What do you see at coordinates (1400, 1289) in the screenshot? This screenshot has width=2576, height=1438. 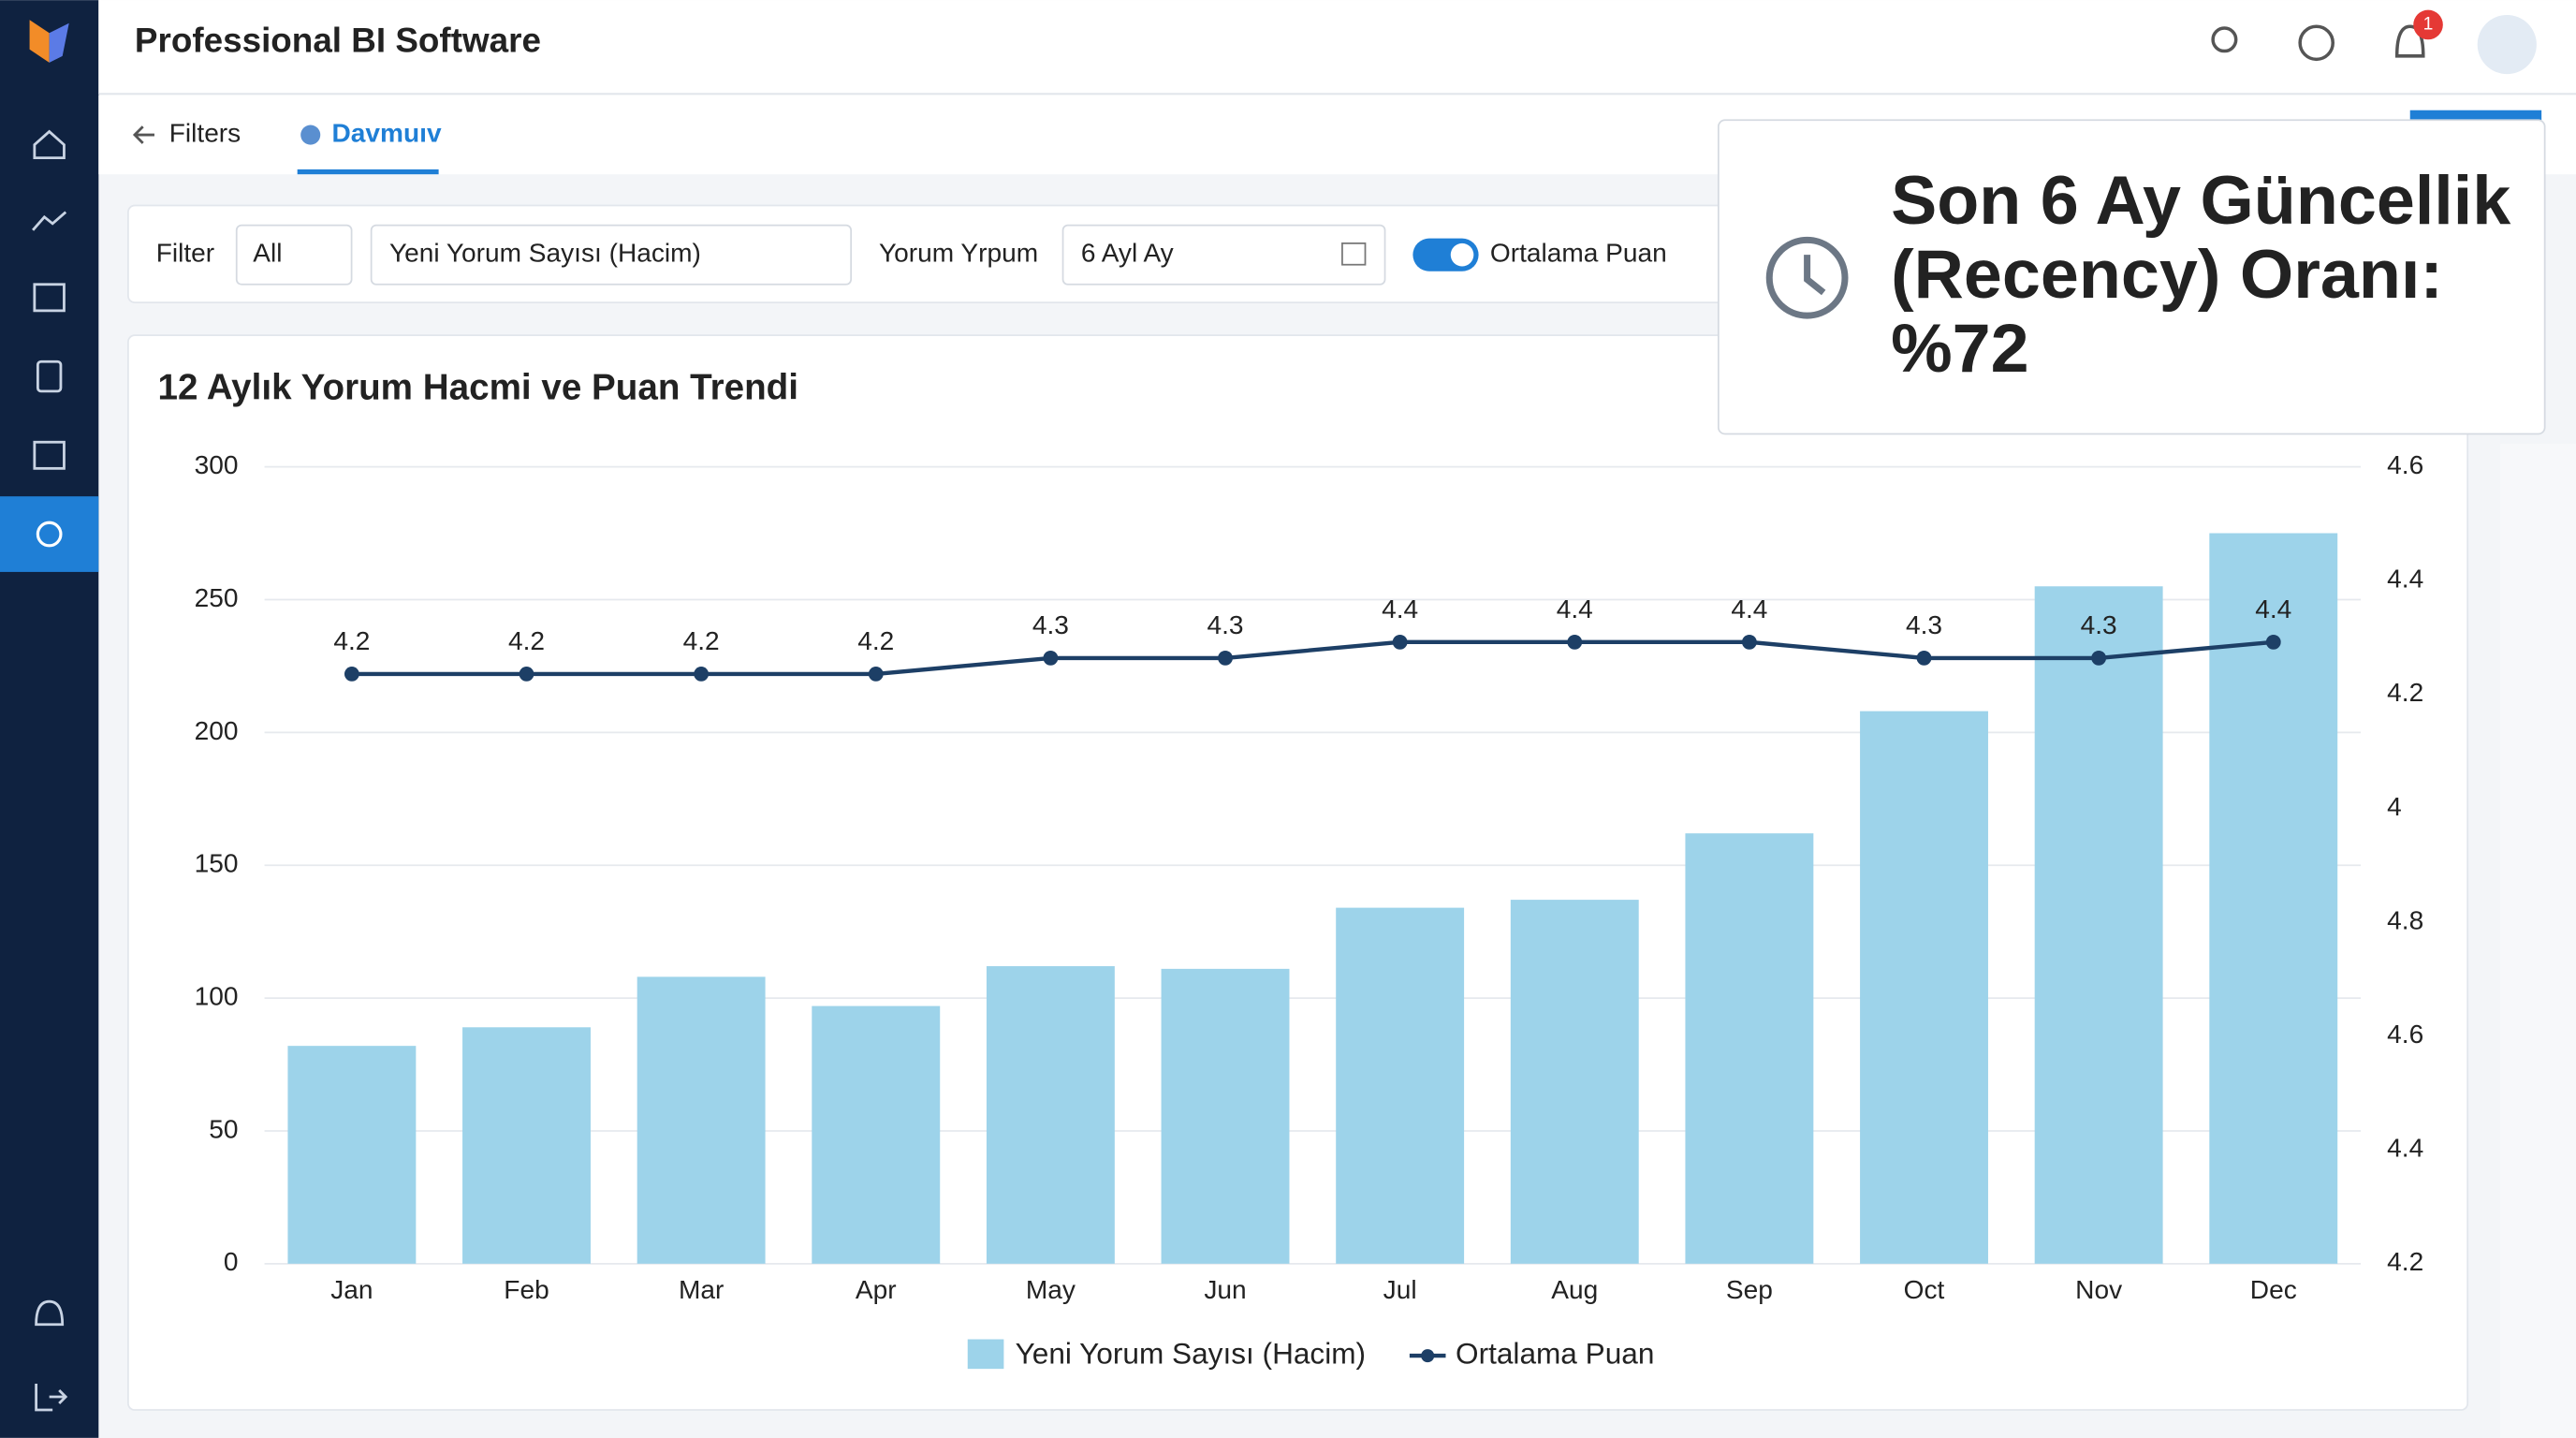 I see `x-tick-label: Jul` at bounding box center [1400, 1289].